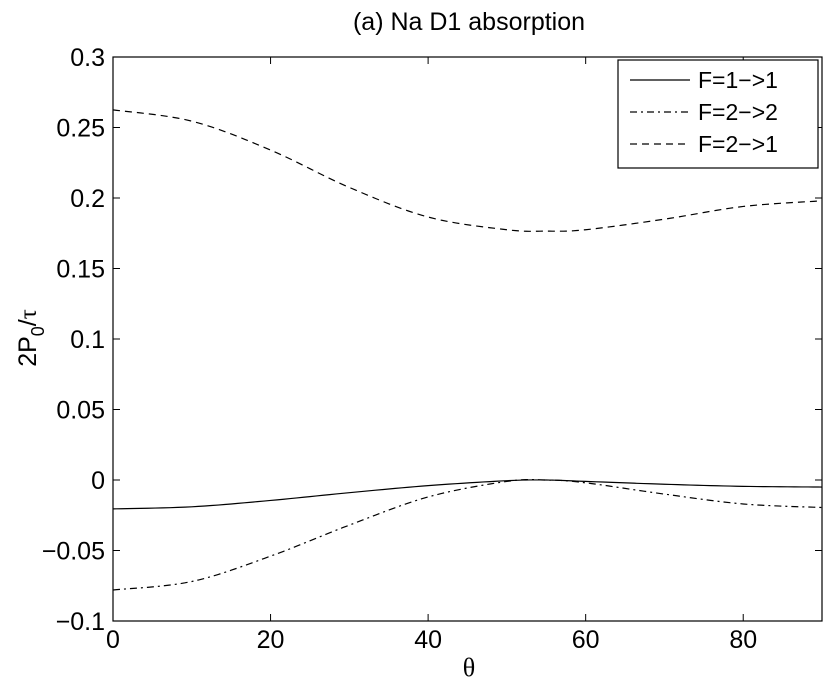 Image resolution: width=830 pixels, height=683 pixels. What do you see at coordinates (80, 129) in the screenshot?
I see `y-tick-label: 0.25` at bounding box center [80, 129].